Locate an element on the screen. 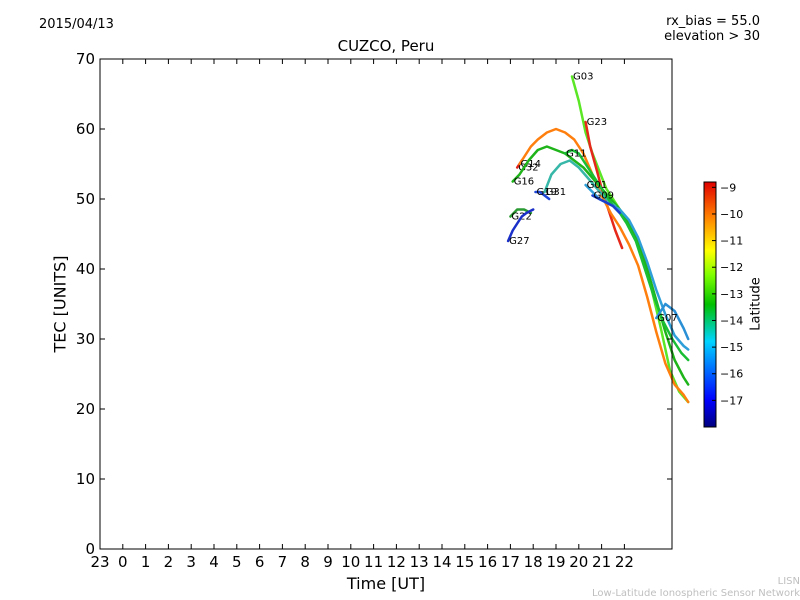 The height and width of the screenshot is (600, 800). colorbar-tick-label: −11 is located at coordinates (731, 241).